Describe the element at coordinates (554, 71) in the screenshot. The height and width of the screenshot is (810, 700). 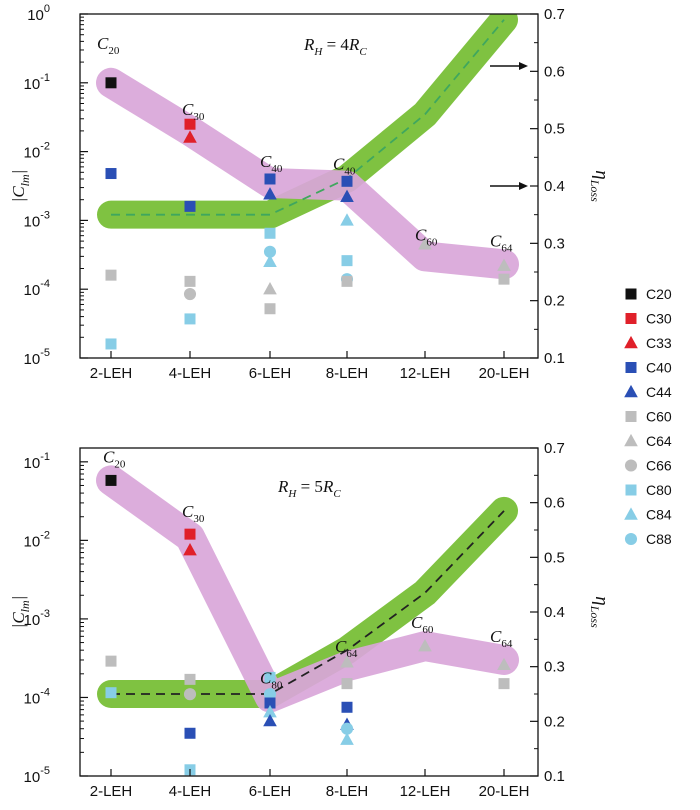
I see `right-tick-label: 0.6` at that location.